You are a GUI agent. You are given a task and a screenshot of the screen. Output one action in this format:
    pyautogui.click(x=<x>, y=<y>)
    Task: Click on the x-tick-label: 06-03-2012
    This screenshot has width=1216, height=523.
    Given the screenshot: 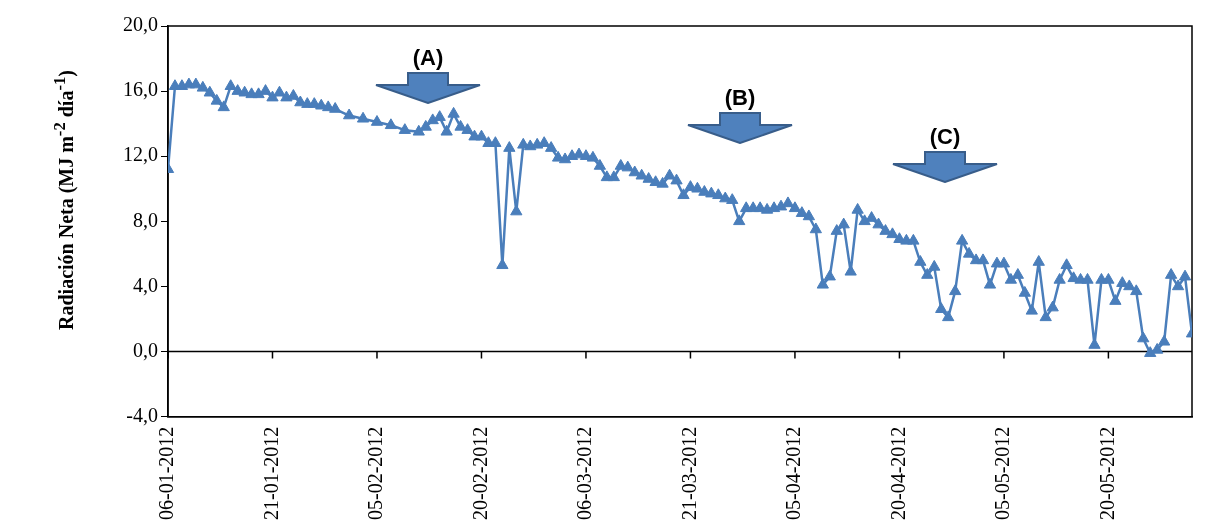 What is the action you would take?
    pyautogui.click(x=584, y=473)
    